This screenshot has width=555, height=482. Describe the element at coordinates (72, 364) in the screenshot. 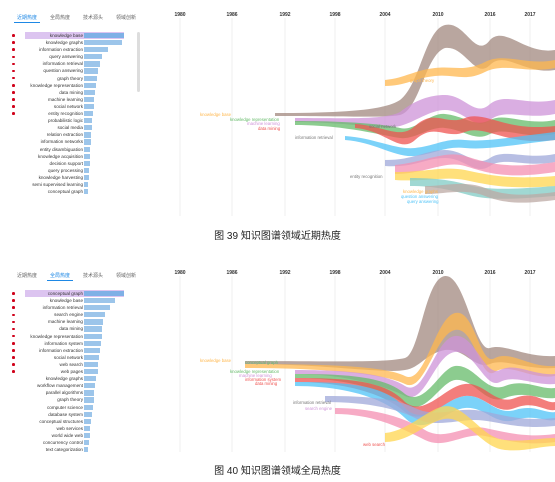

I see `list-item: web search` at that location.